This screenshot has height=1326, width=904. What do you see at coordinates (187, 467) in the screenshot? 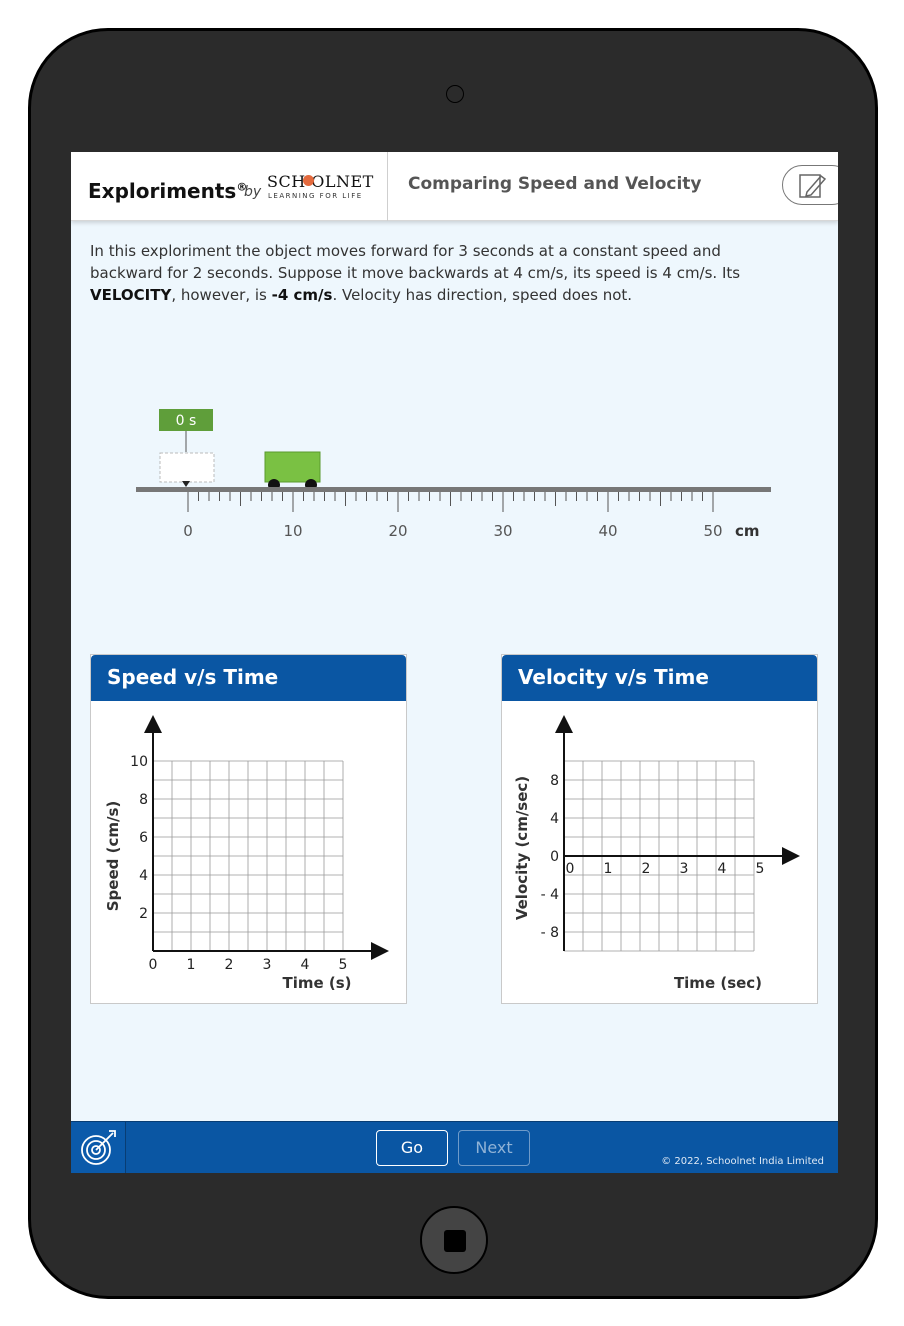
I see `start-ghost-cart` at bounding box center [187, 467].